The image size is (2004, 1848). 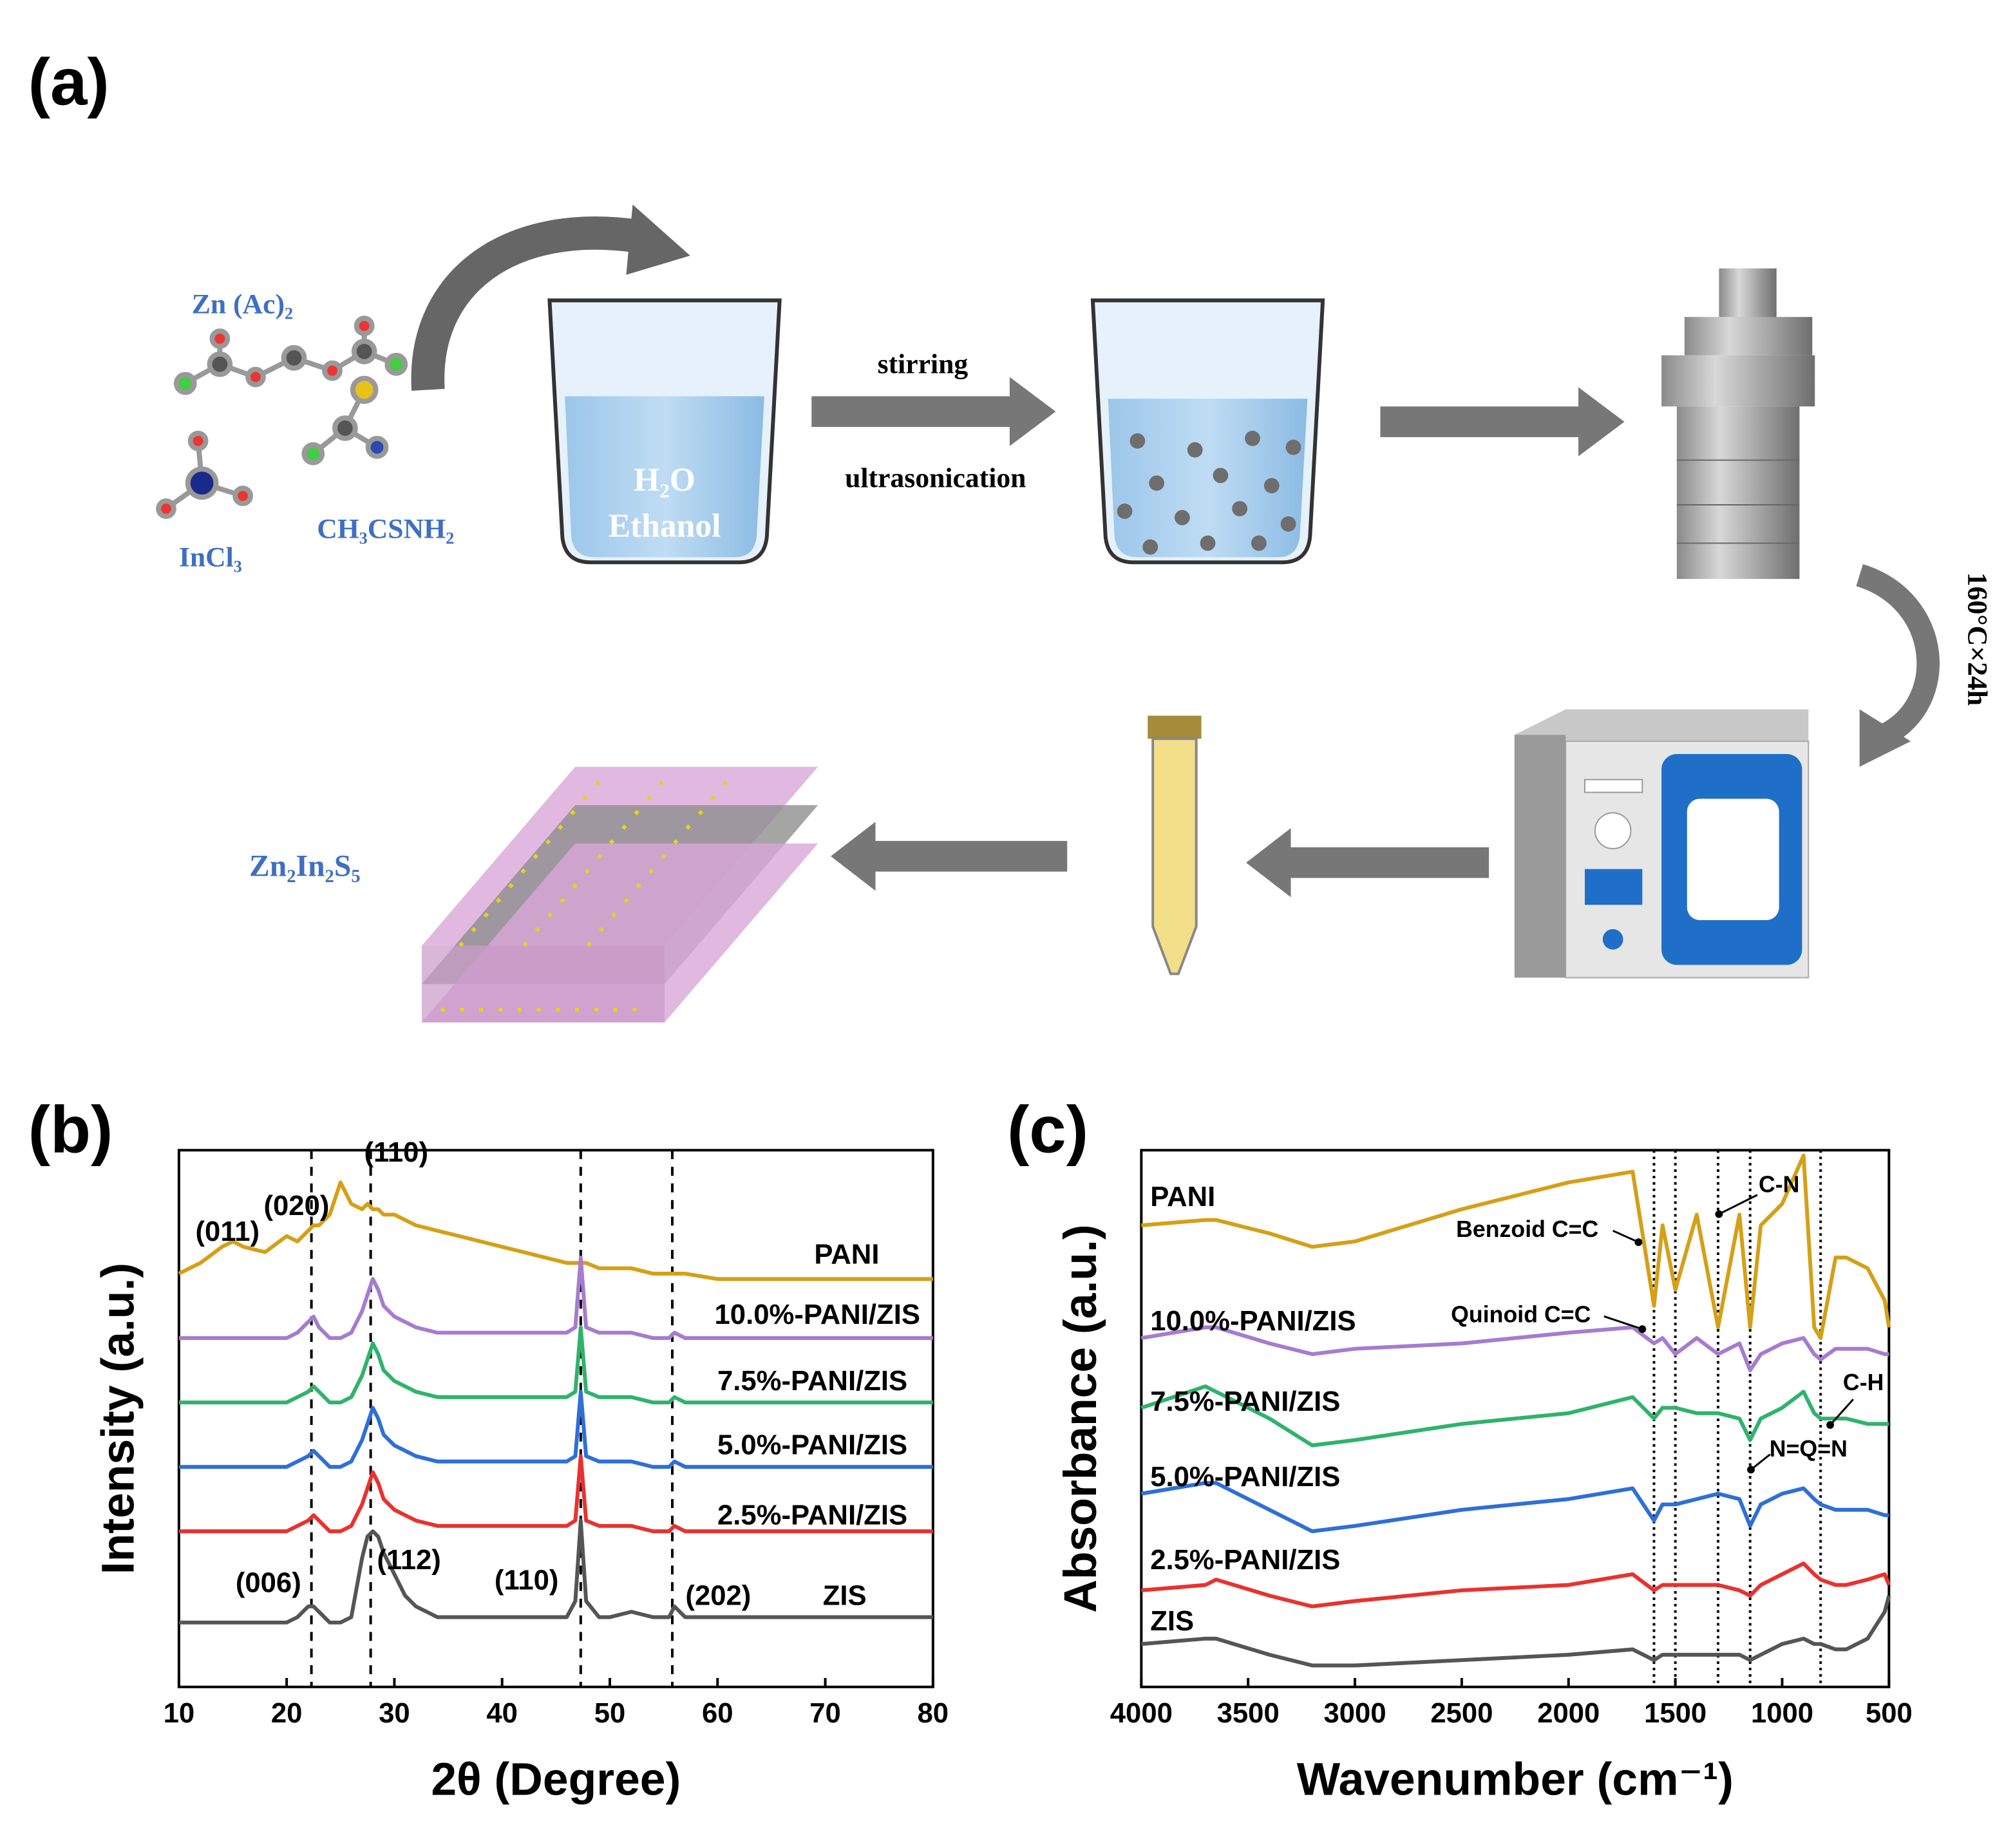 I want to click on x-tick-label: 1000, so click(x=1782, y=1713).